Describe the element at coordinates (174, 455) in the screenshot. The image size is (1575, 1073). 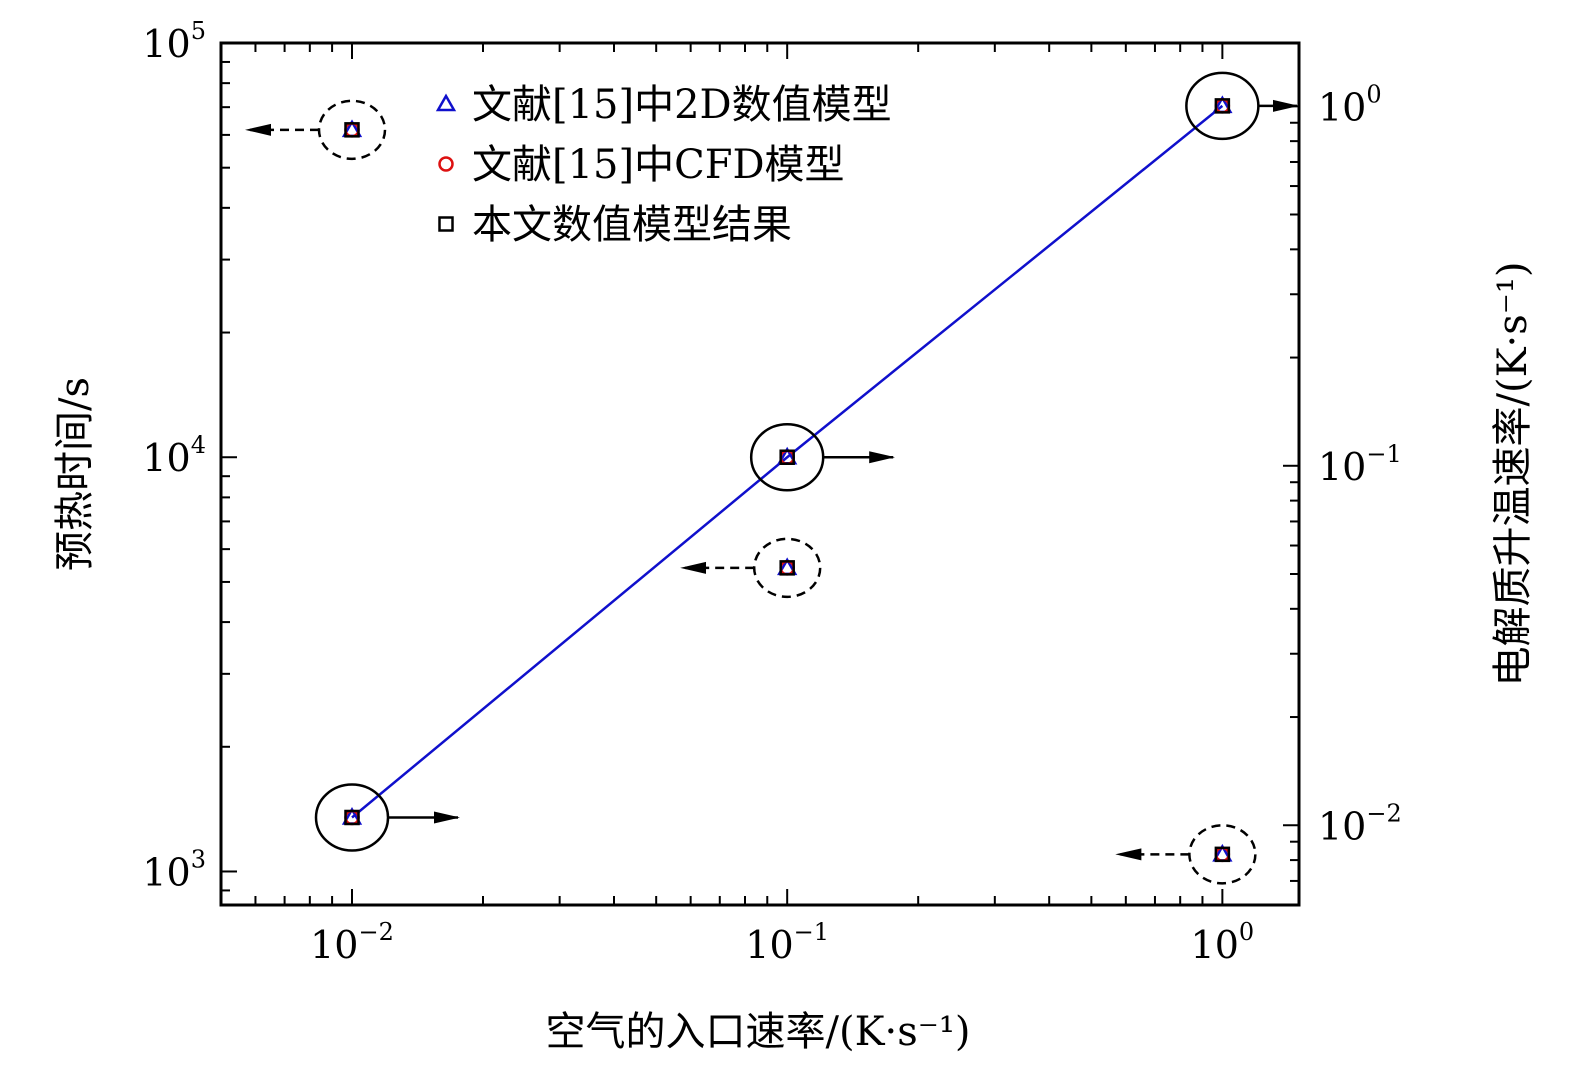
I see `y-tick-label: 10⁴` at that location.